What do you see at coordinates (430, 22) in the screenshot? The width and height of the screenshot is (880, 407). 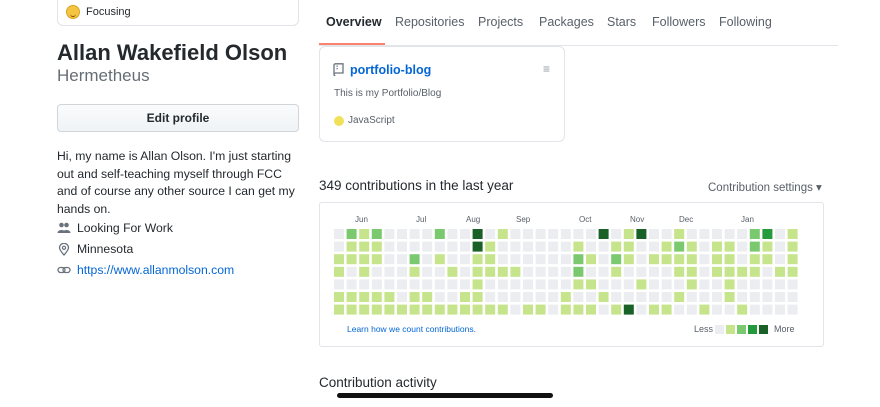 I see `tab-repositories: Repositories` at bounding box center [430, 22].